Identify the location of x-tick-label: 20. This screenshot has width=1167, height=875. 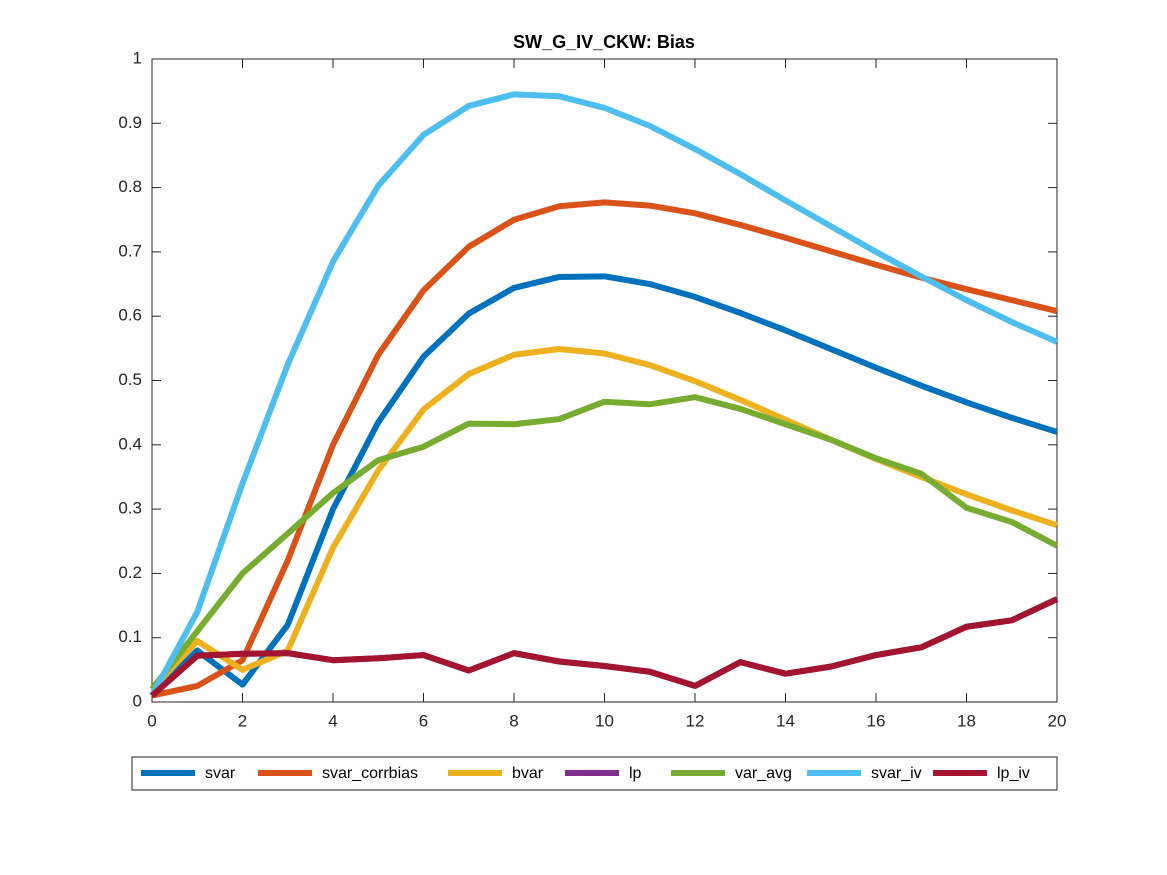
(1057, 720).